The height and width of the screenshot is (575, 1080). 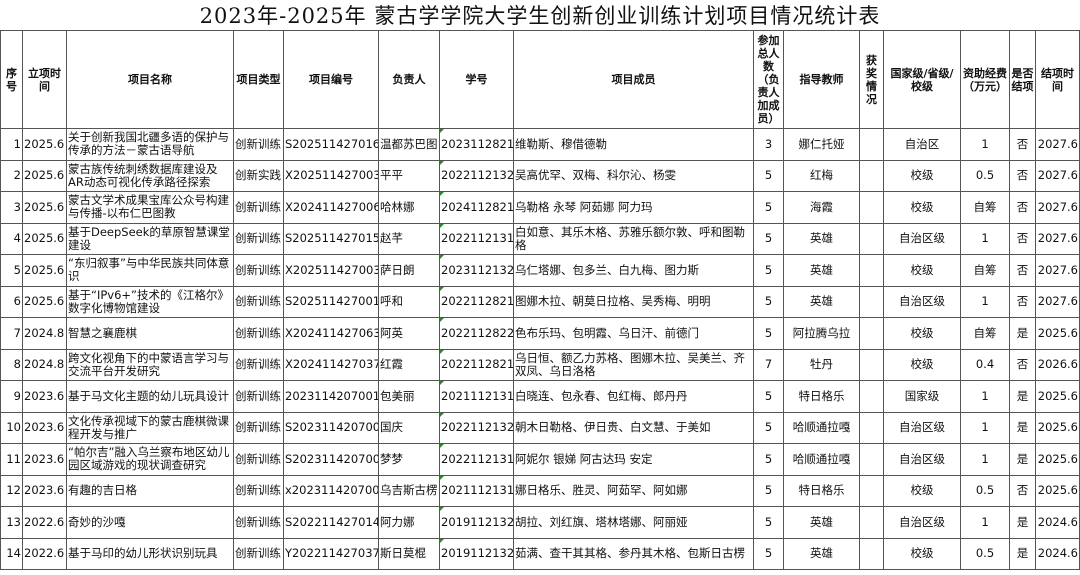 I want to click on cell-members: 白如意、其乐木格、苏雅乐额尔敦、呼和图勒格, so click(x=633, y=238).